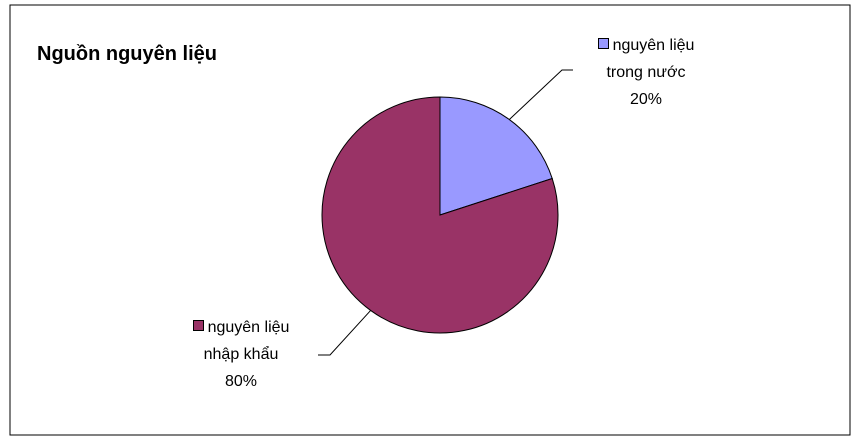  Describe the element at coordinates (246, 341) in the screenshot. I see `category-label: nguyên liệu nhập khẩu` at that location.